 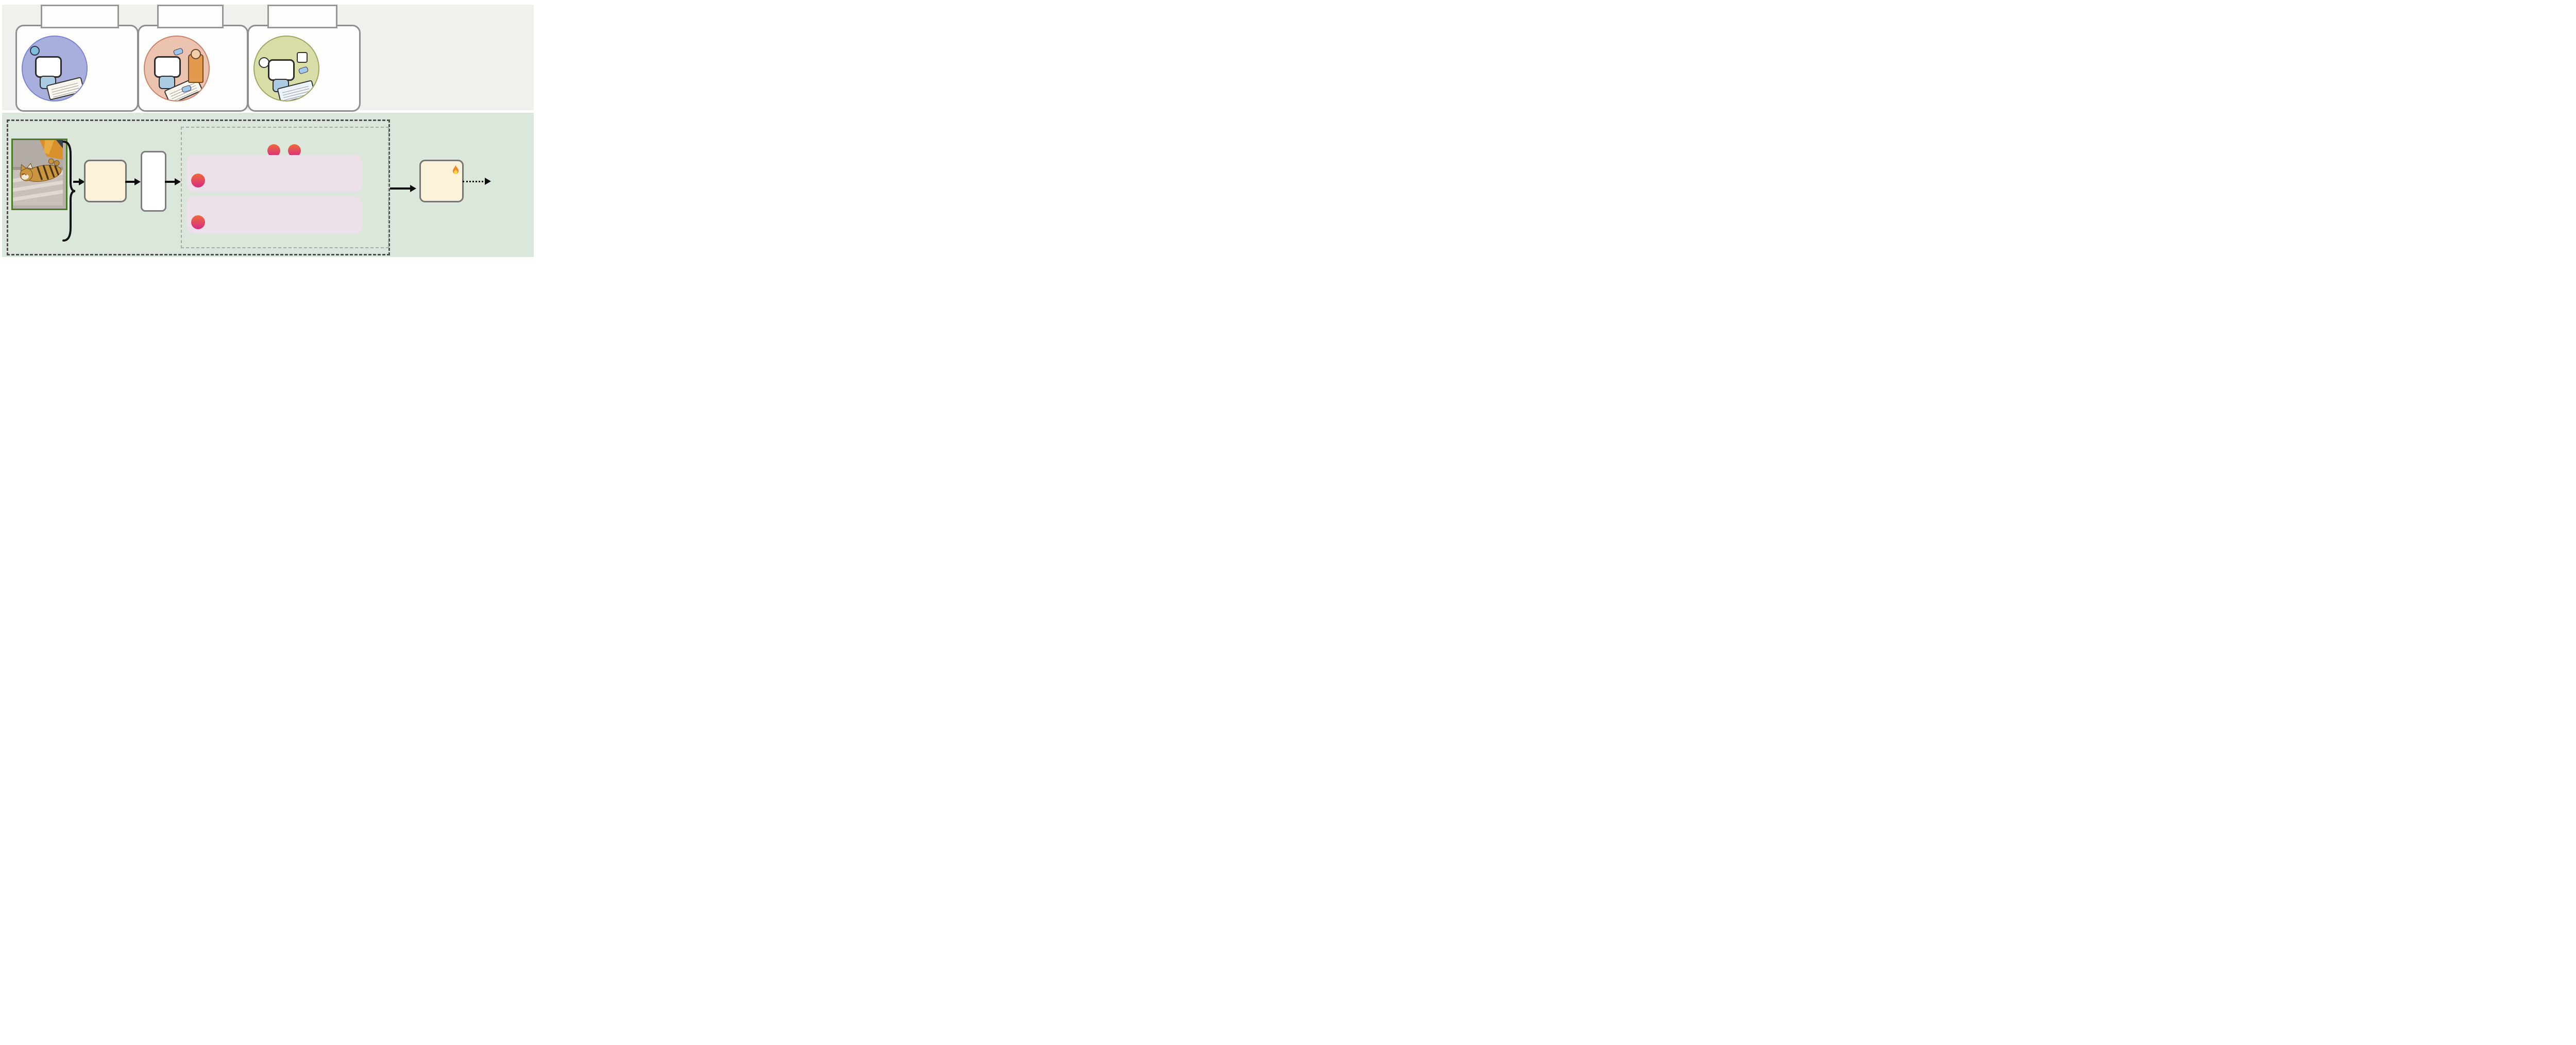 What do you see at coordinates (401, 188) in the screenshot?
I see `arrow-rl-training` at bounding box center [401, 188].